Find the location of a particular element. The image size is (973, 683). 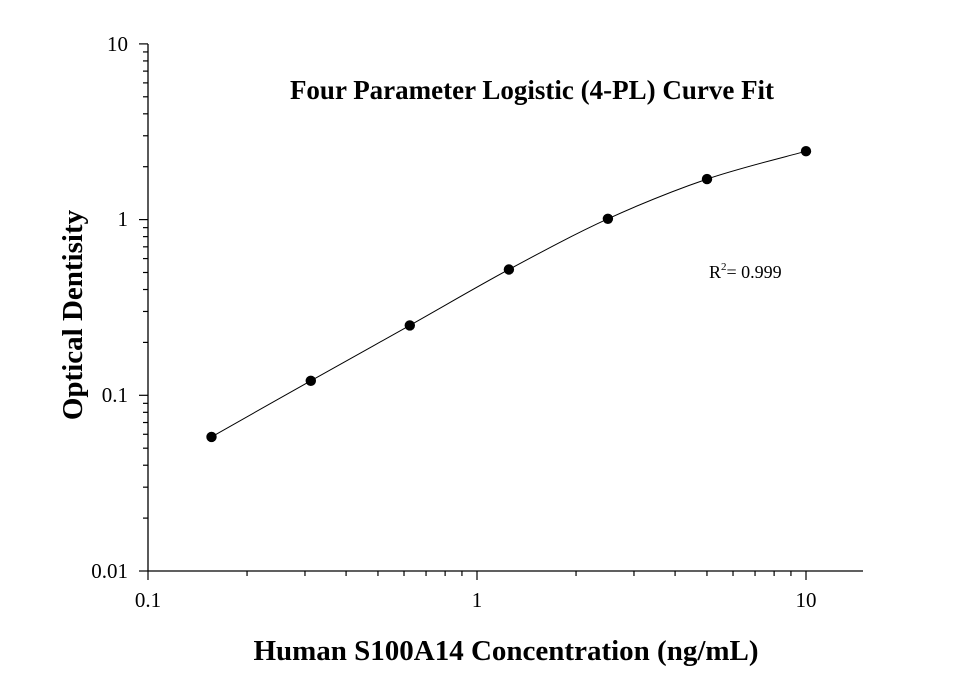

y-tick-label: 1 is located at coordinates (123, 219).